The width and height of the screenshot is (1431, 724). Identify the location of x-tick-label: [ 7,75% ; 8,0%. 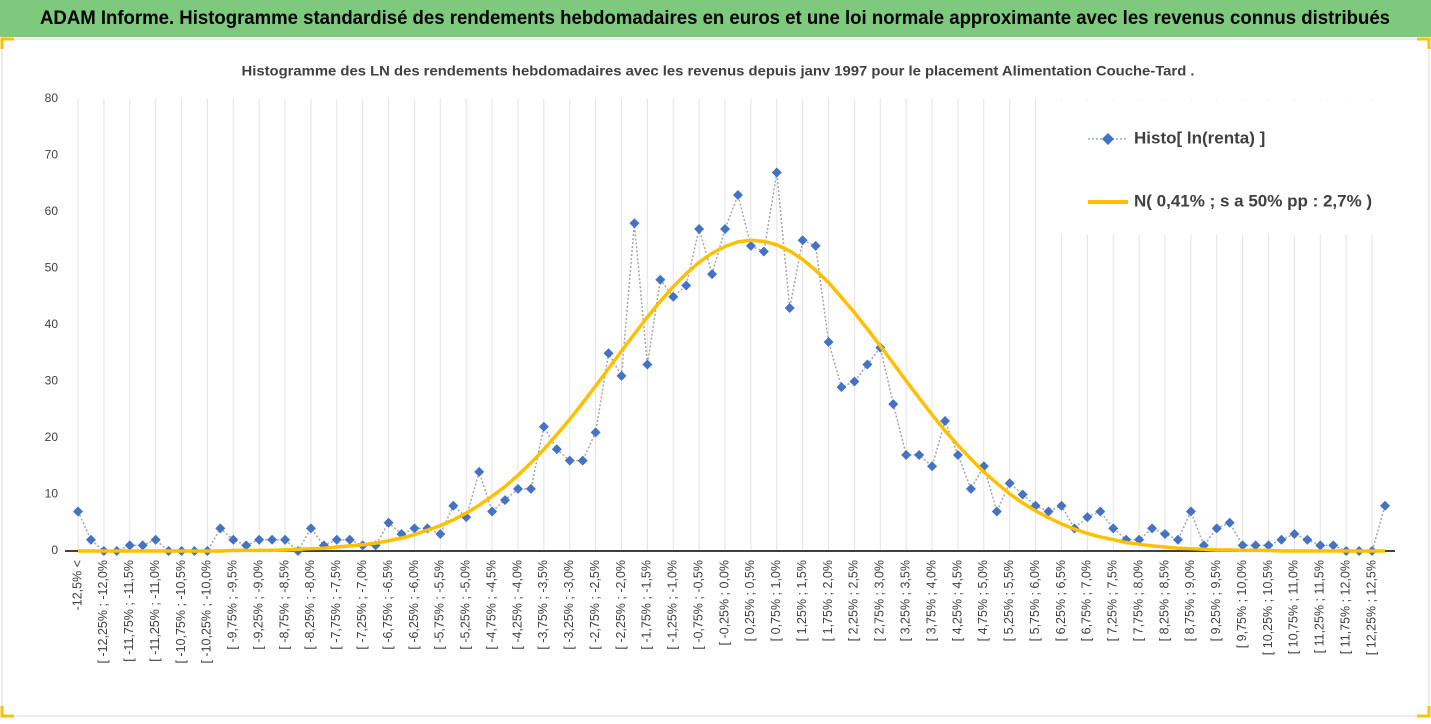
(1138, 600).